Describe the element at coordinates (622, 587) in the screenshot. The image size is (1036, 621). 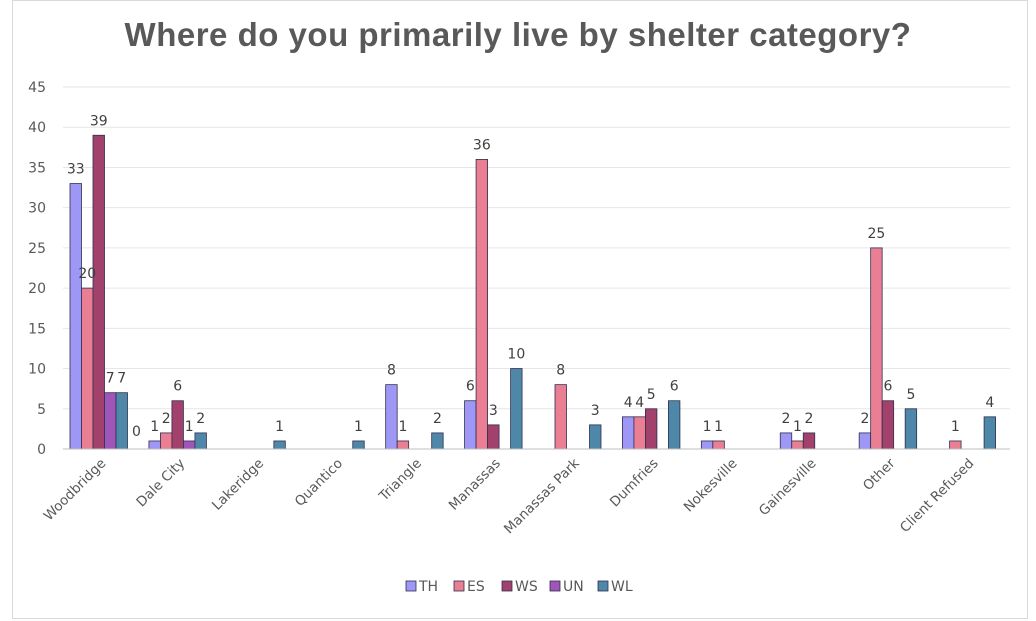
I see `legend-label-wl: WL` at that location.